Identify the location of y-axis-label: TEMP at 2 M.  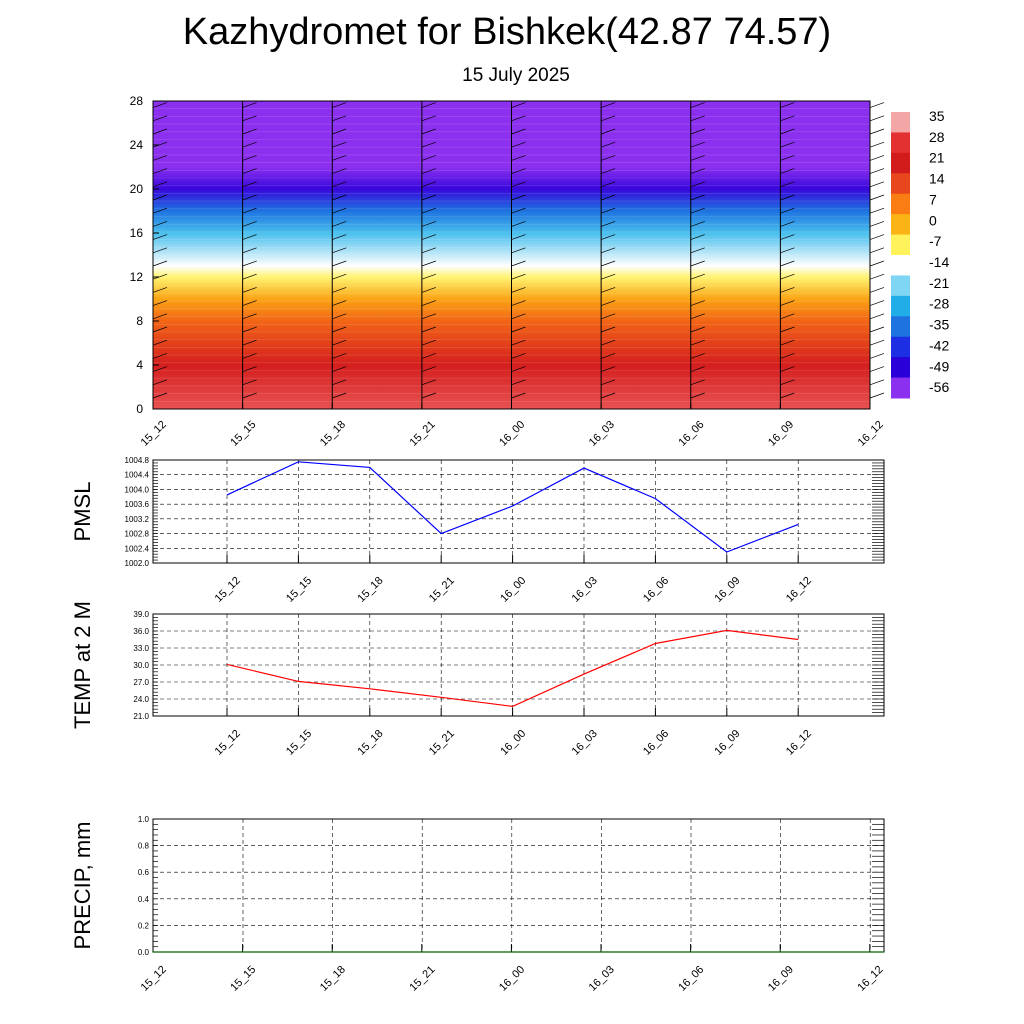
(82, 665).